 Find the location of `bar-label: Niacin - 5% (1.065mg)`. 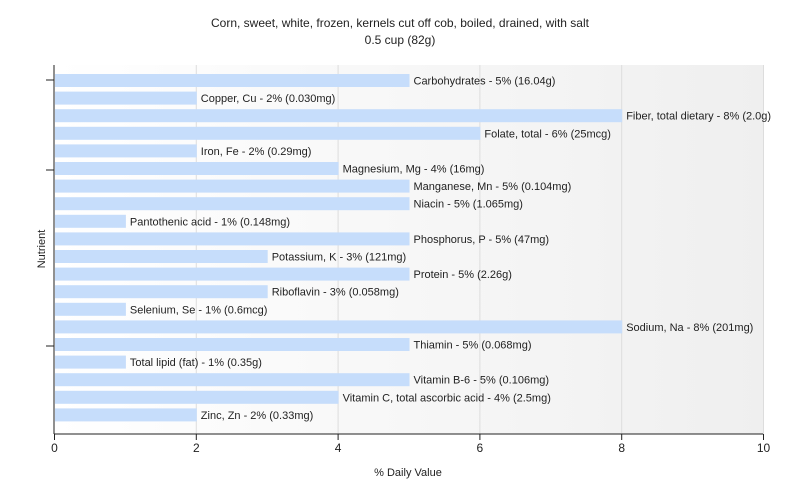

bar-label: Niacin - 5% (1.065mg) is located at coordinates (468, 205).